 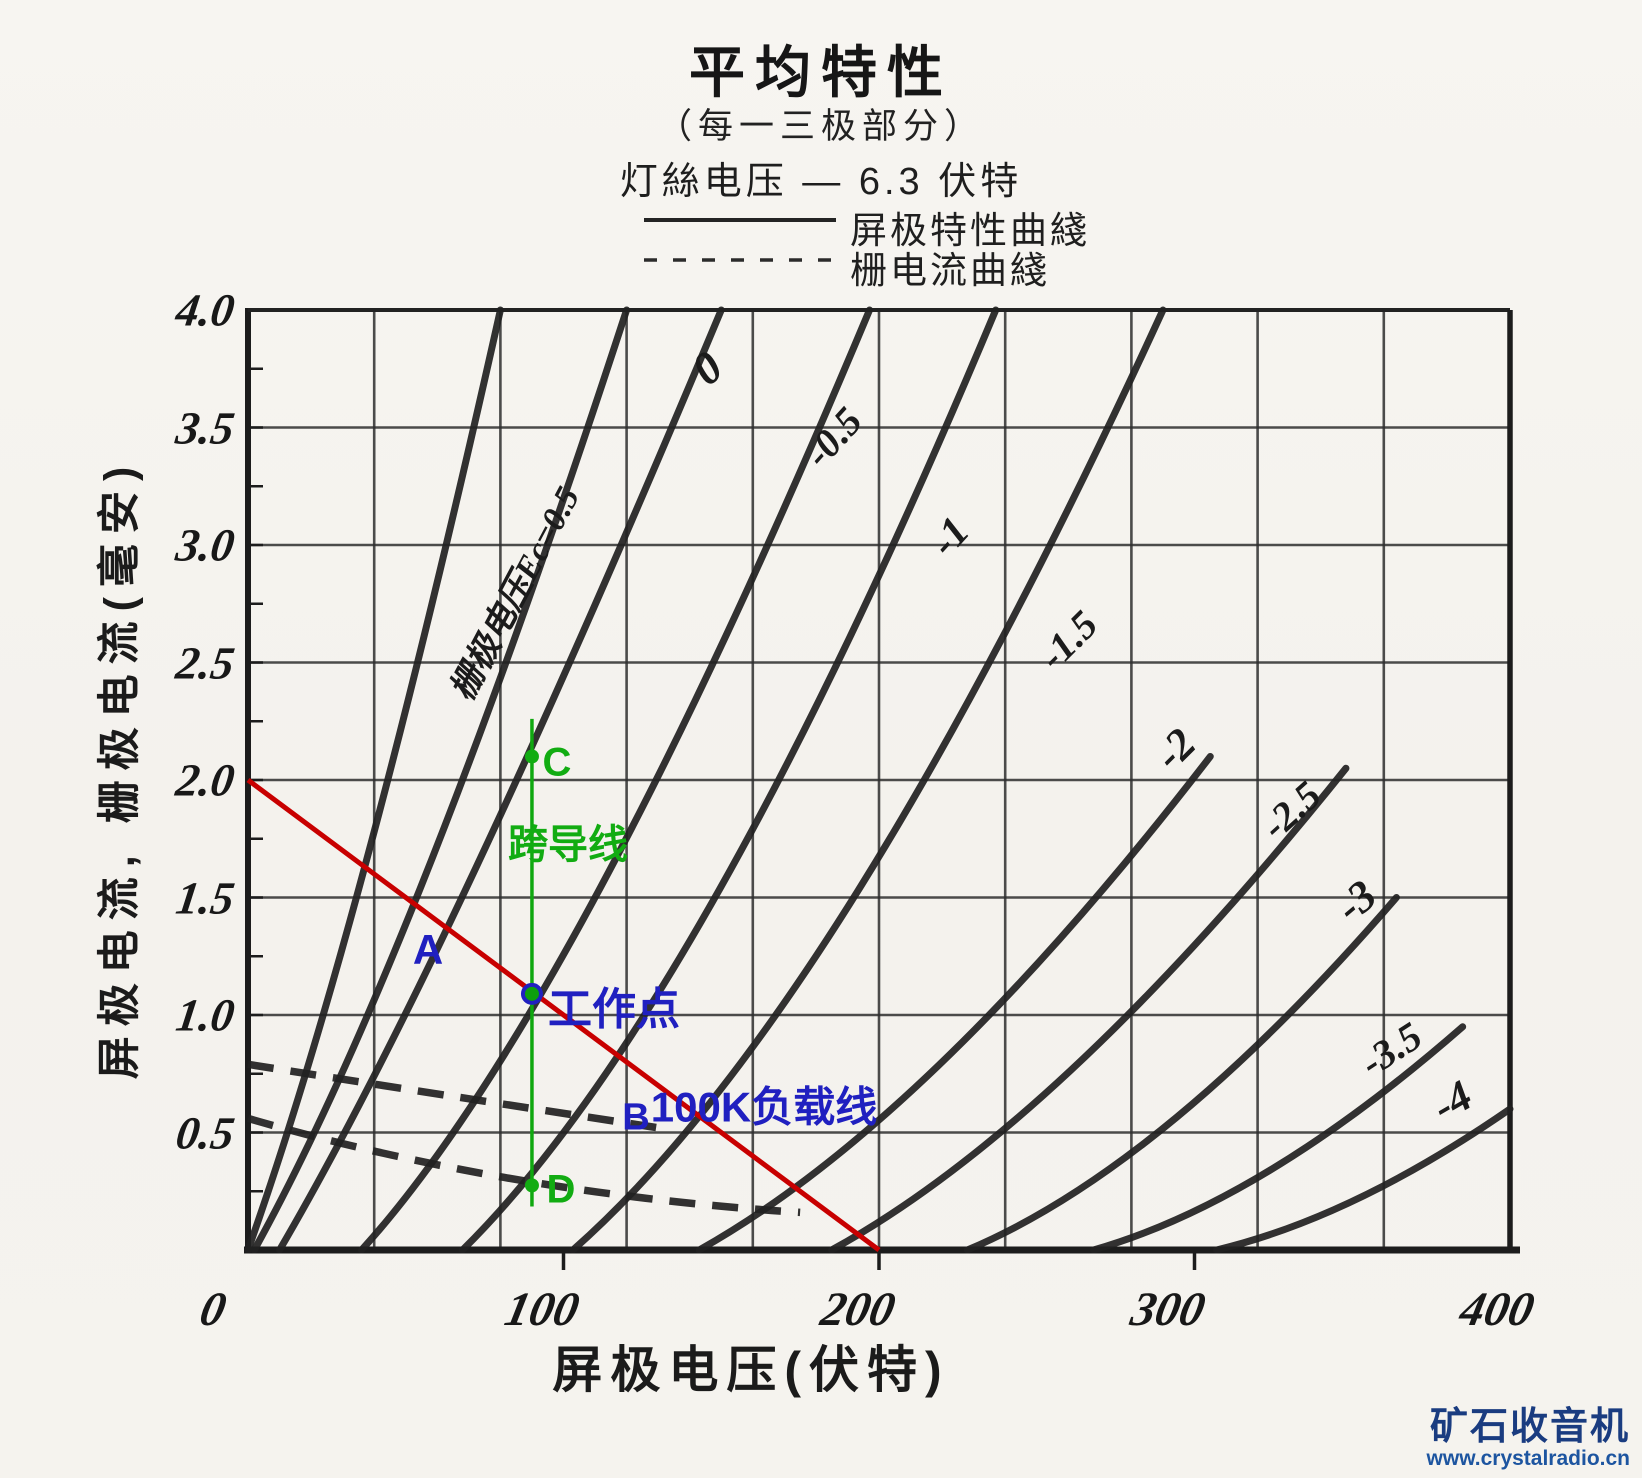 What do you see at coordinates (636, 1117) in the screenshot?
I see `label-b: B` at bounding box center [636, 1117].